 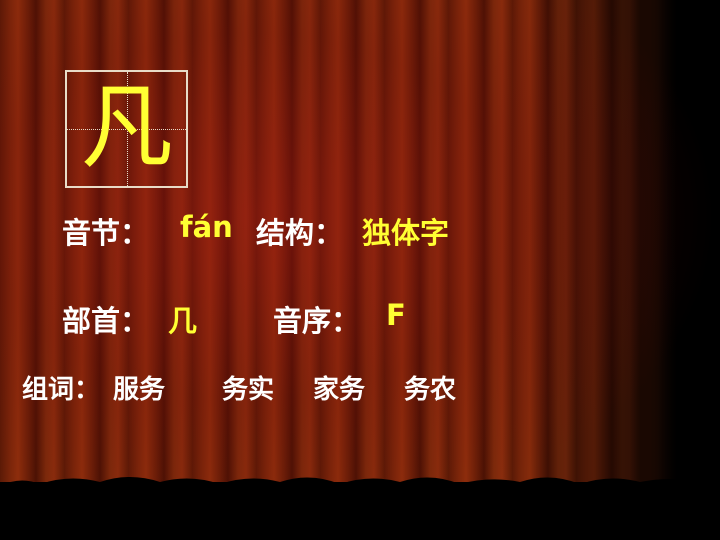 What do you see at coordinates (317, 321) in the screenshot?
I see `order-label: 音序：` at bounding box center [317, 321].